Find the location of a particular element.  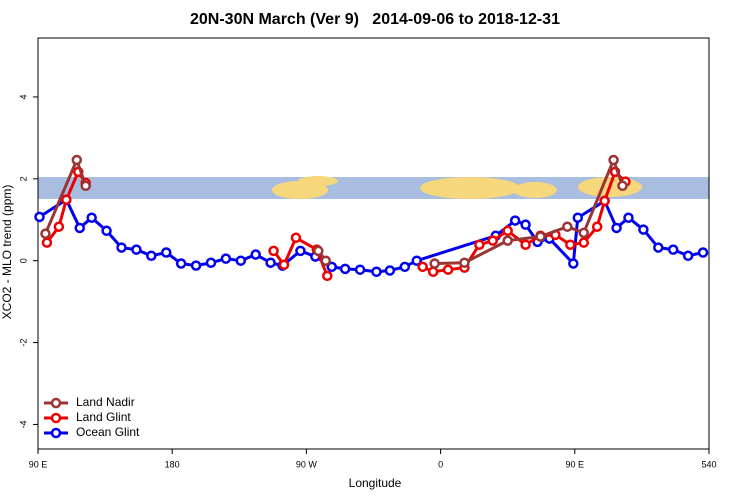

y-tick-label: -4 is located at coordinates (23, 424).